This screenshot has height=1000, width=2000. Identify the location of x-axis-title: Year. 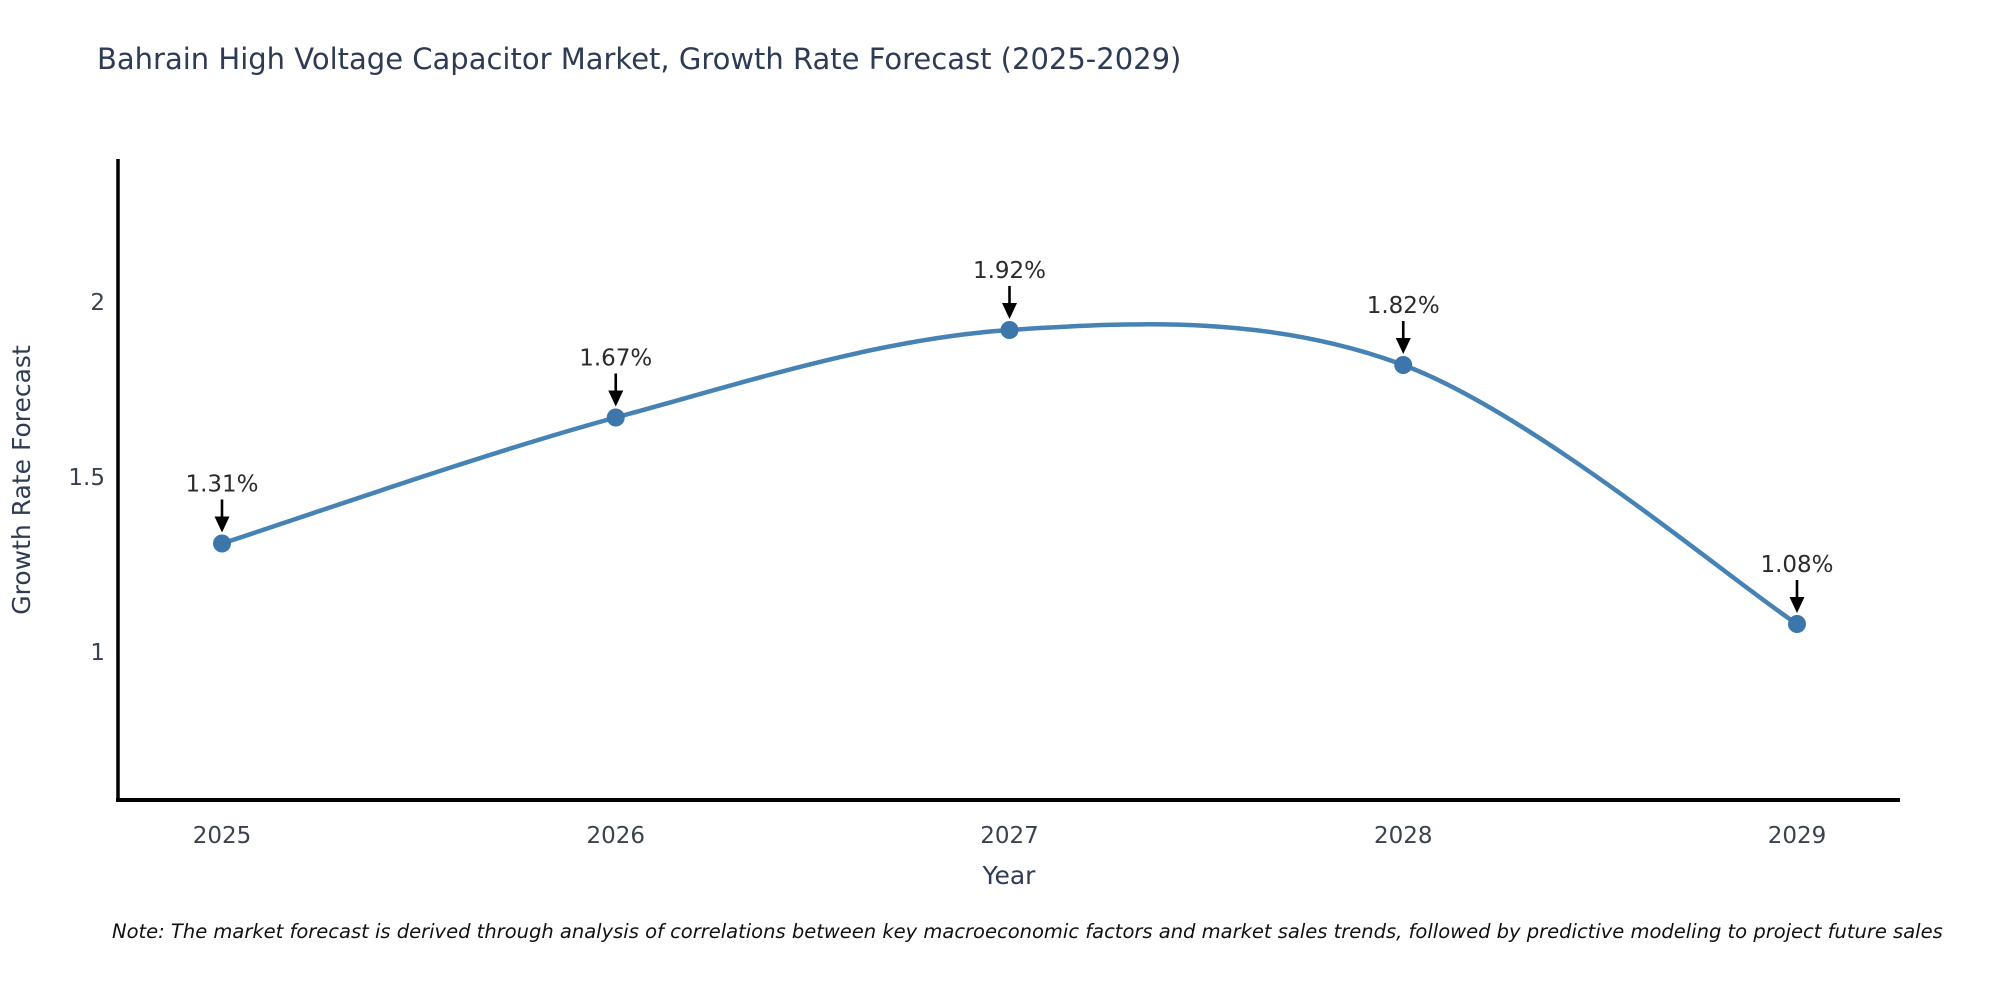
(1009, 875).